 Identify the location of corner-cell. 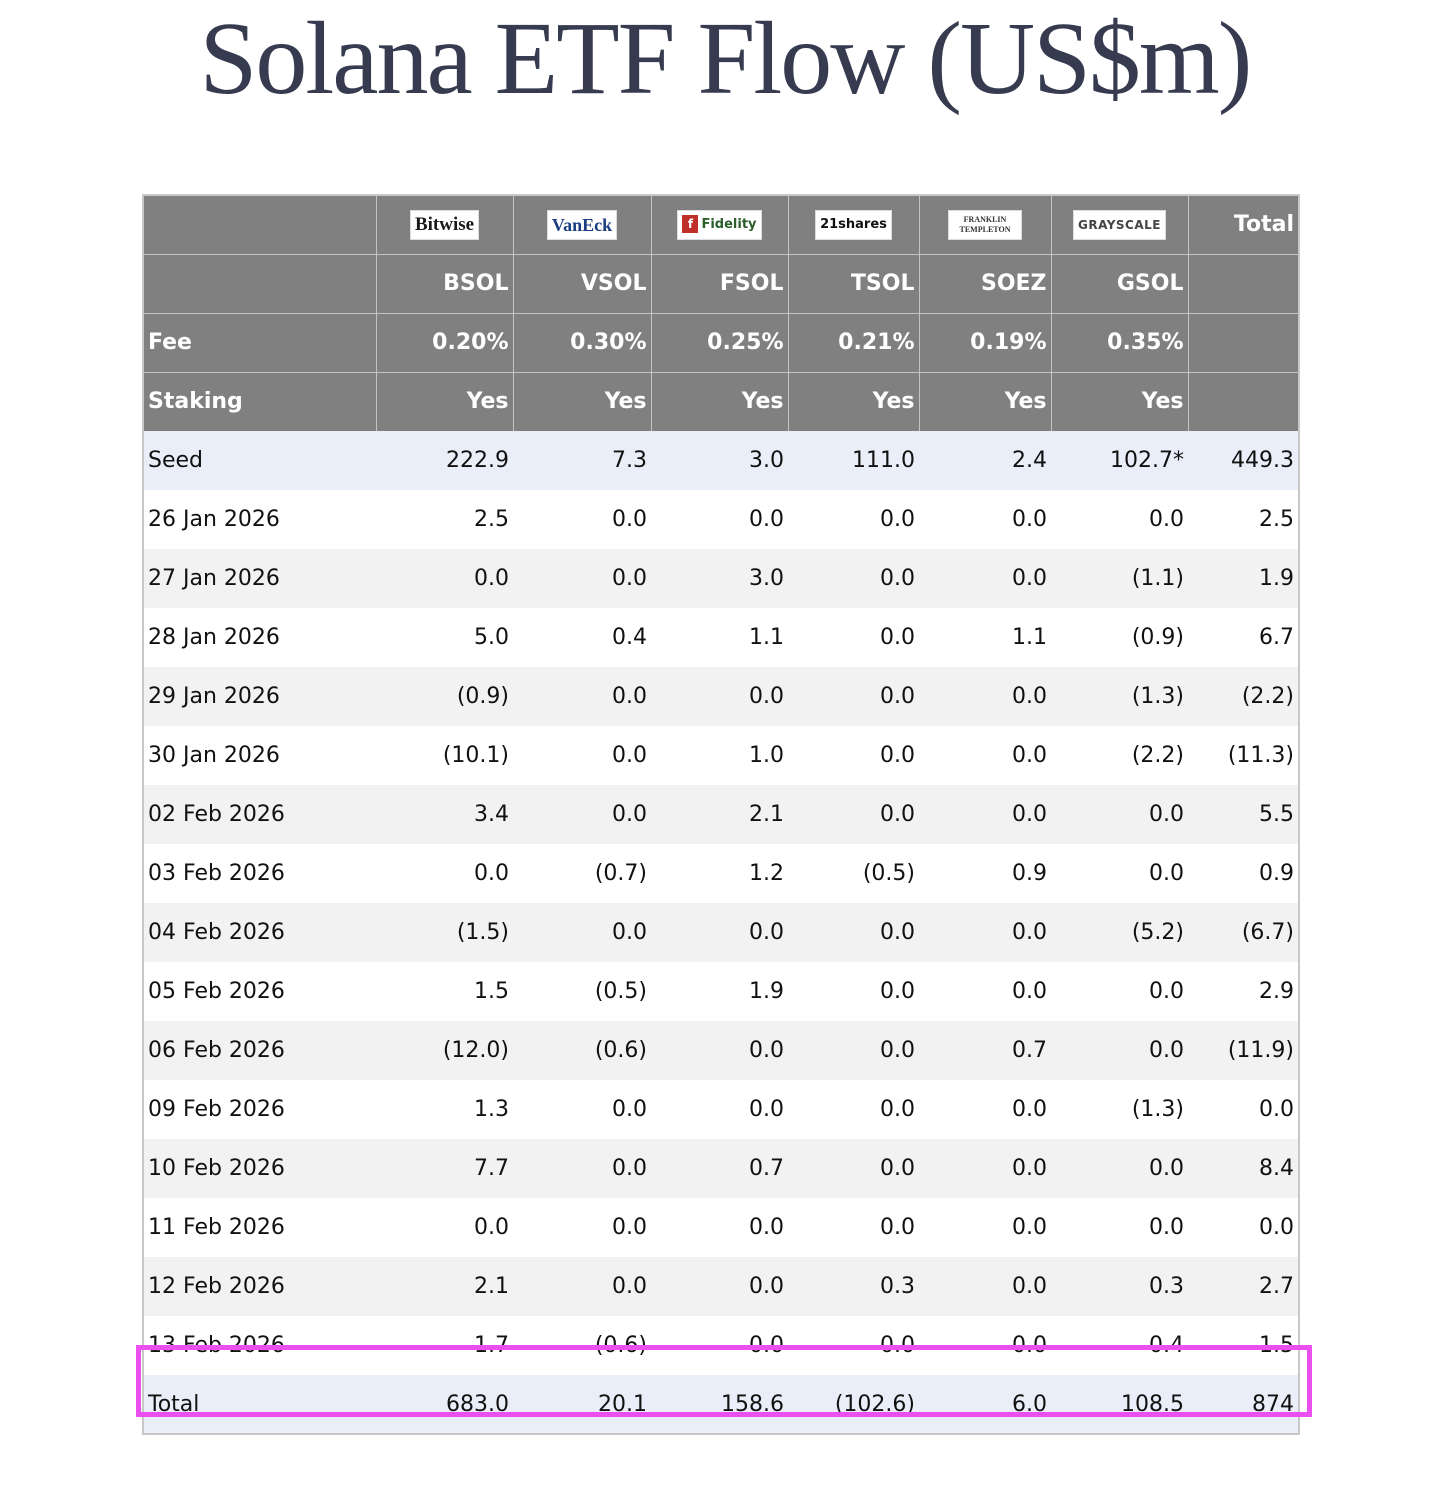
(260, 225).